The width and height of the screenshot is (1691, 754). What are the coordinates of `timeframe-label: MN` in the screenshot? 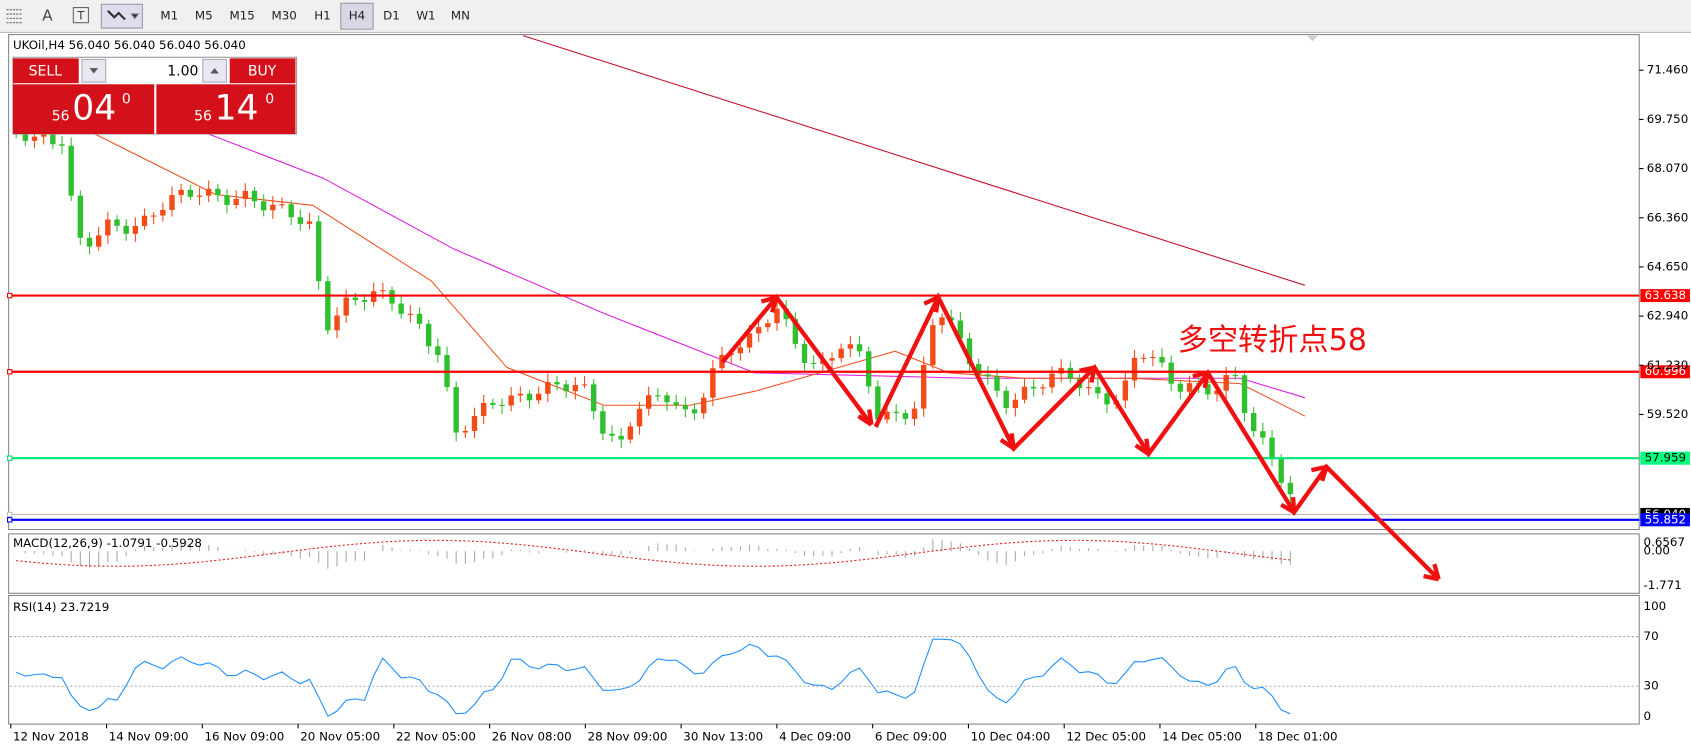 It's located at (460, 16).